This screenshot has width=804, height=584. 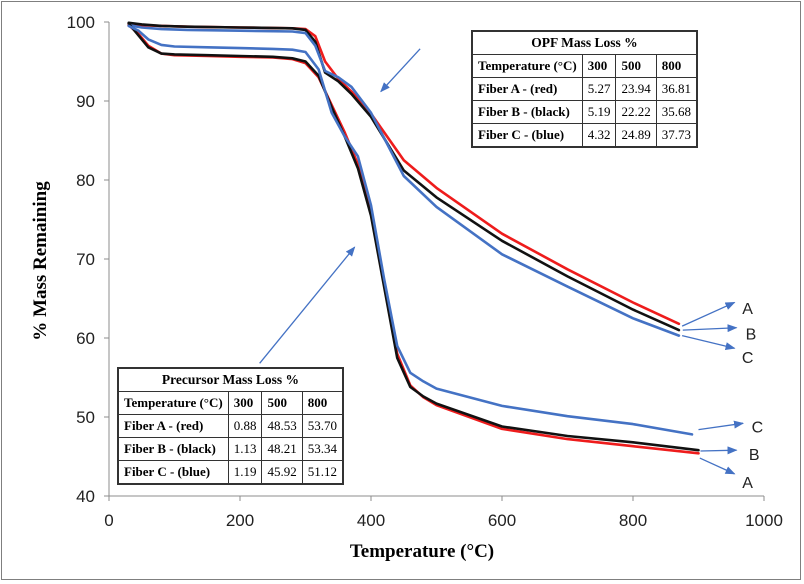 I want to click on table-cell: 22.22, so click(x=636, y=112).